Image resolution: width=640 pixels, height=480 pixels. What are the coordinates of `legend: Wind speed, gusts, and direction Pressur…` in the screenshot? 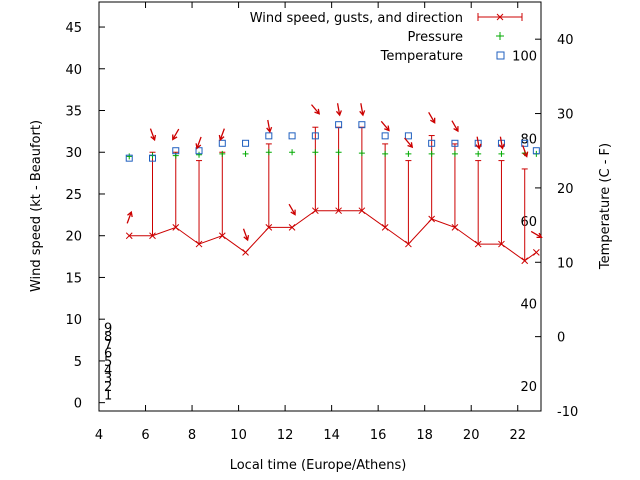 It's located at (386, 37).